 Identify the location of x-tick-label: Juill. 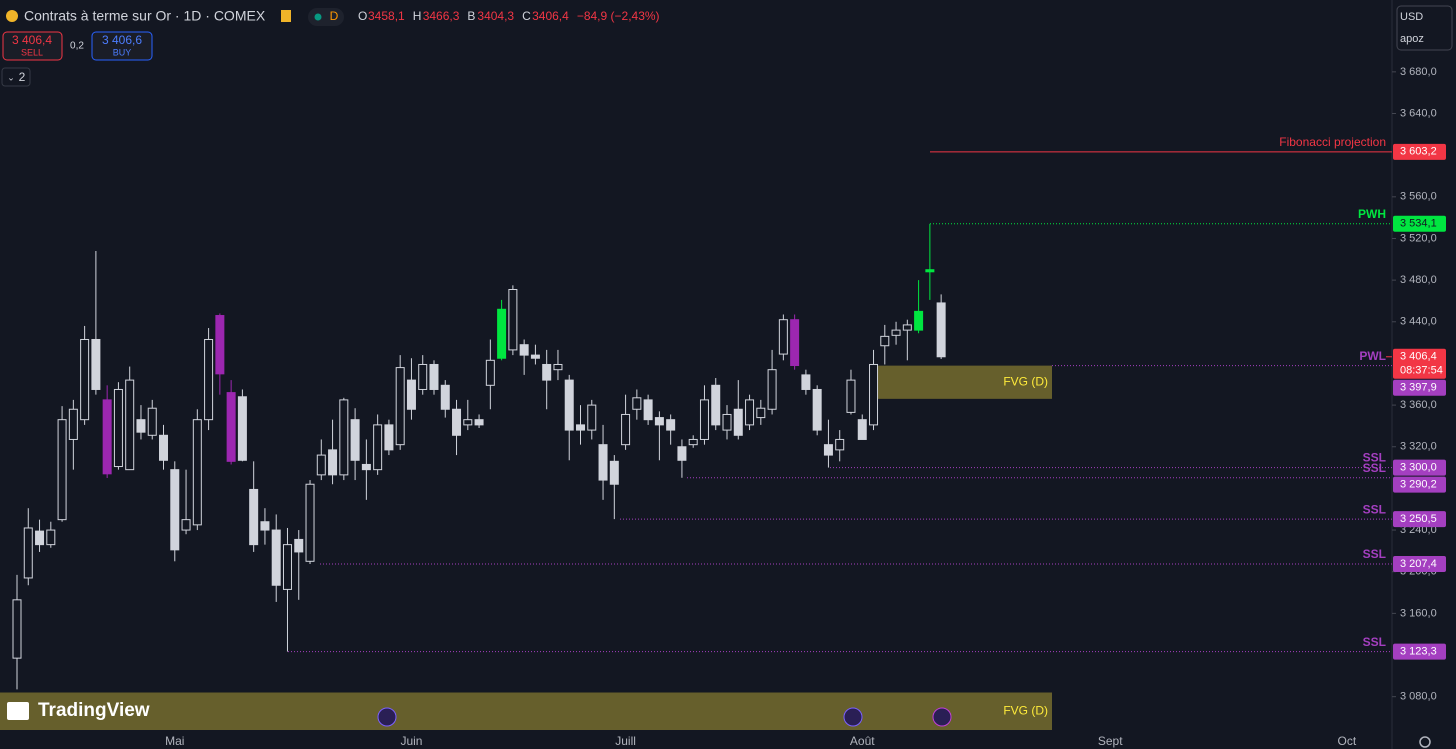
(625, 741).